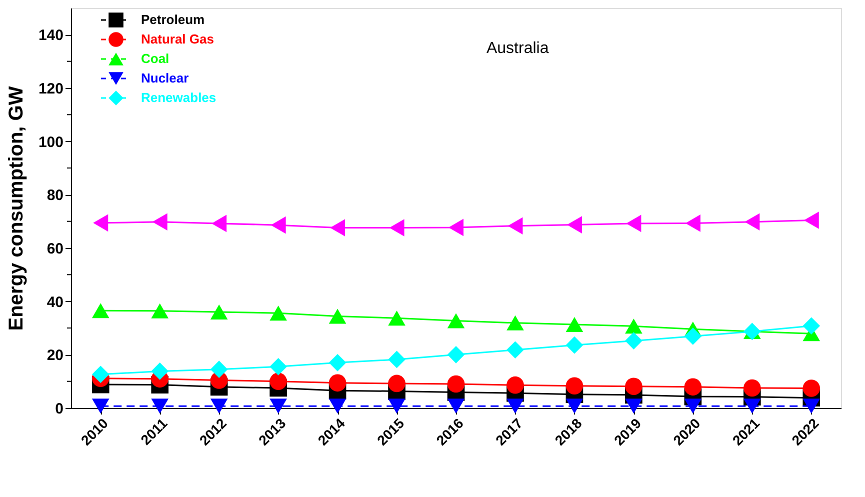 The width and height of the screenshot is (865, 497). Describe the element at coordinates (177, 39) in the screenshot. I see `legend-label: Natural Gas` at that location.